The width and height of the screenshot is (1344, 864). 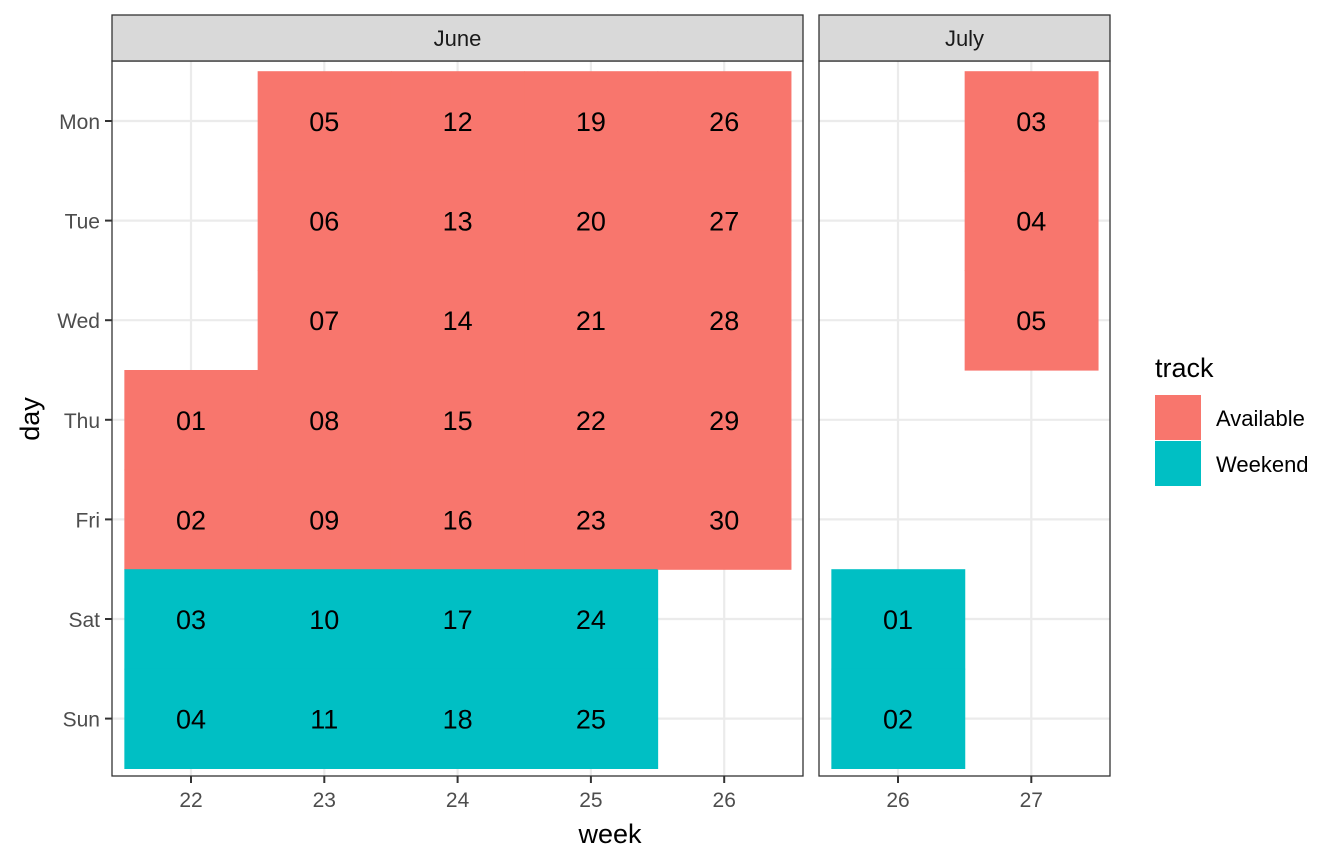 What do you see at coordinates (78, 321) in the screenshot?
I see `y-tick-label: Wed` at bounding box center [78, 321].